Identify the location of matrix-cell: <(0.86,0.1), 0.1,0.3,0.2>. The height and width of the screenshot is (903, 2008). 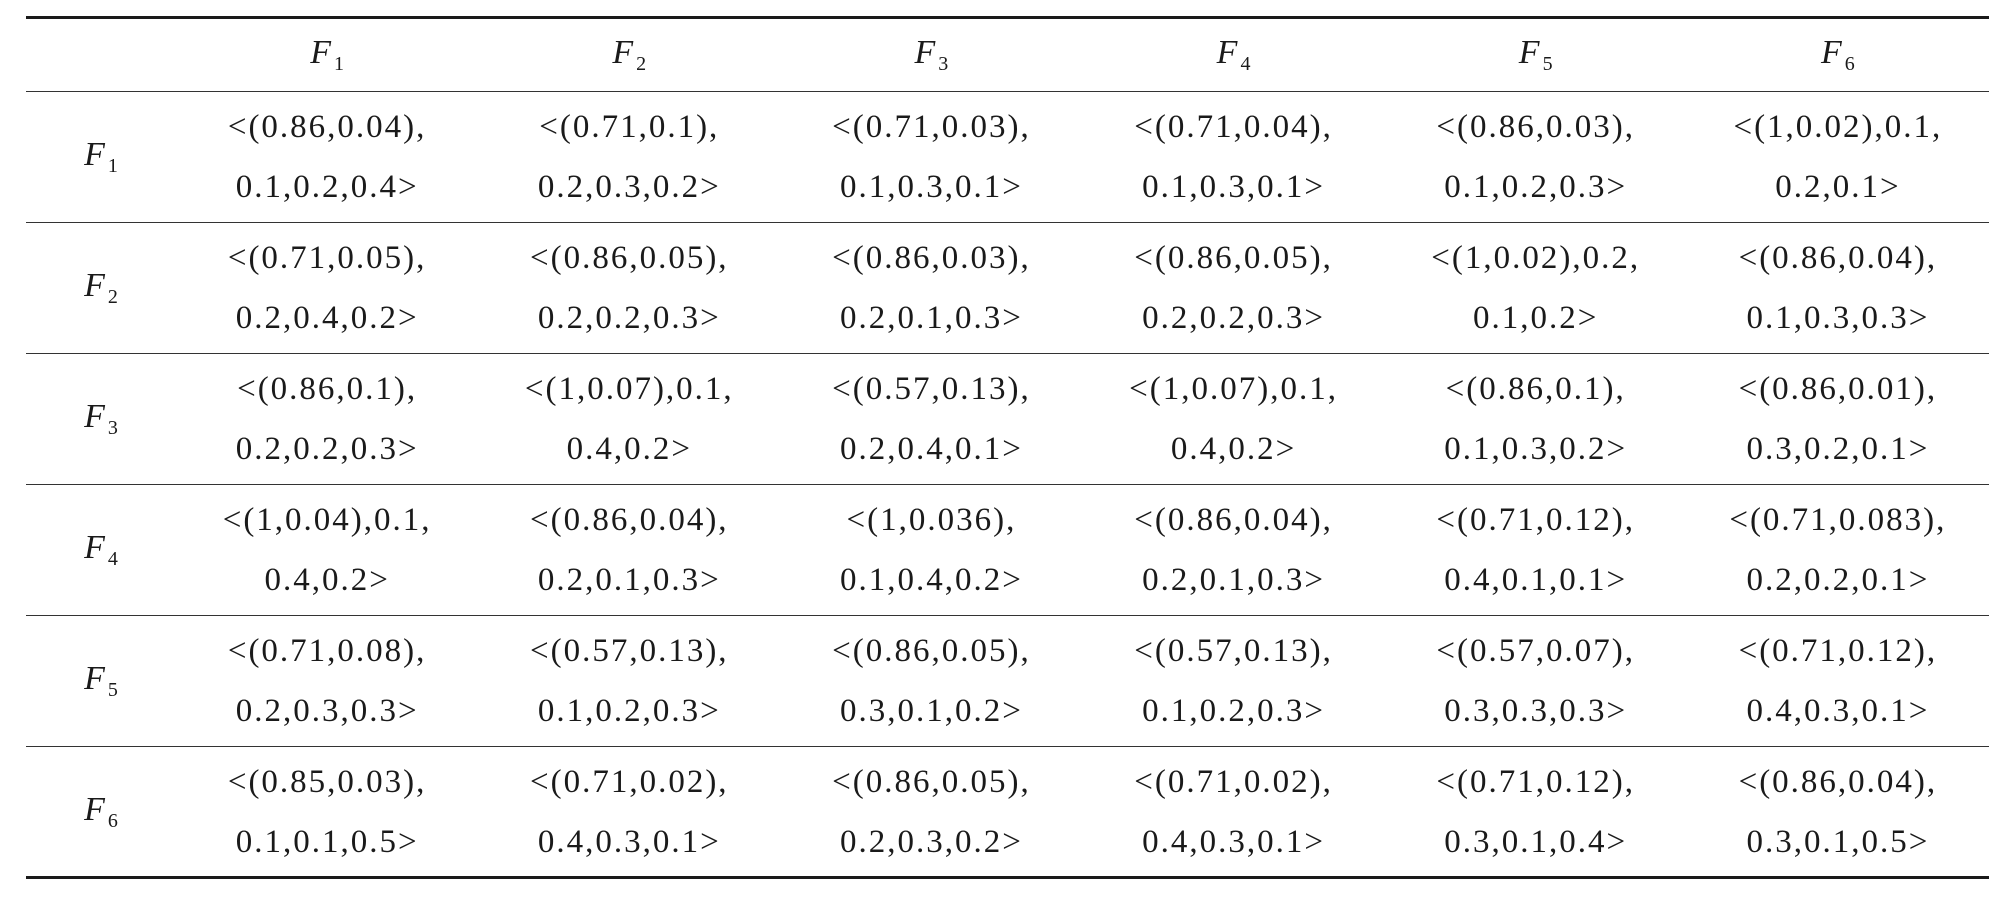
(1536, 419).